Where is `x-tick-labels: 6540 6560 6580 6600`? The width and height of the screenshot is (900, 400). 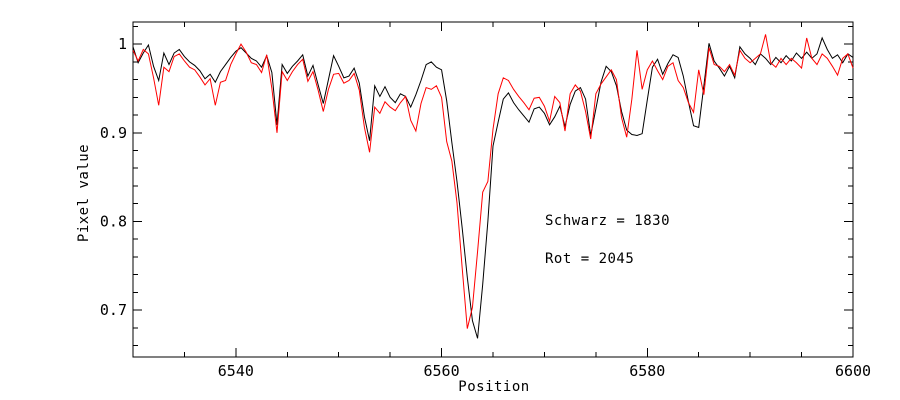
x-tick-labels: 6540 6560 6580 6600 is located at coordinates (544, 371).